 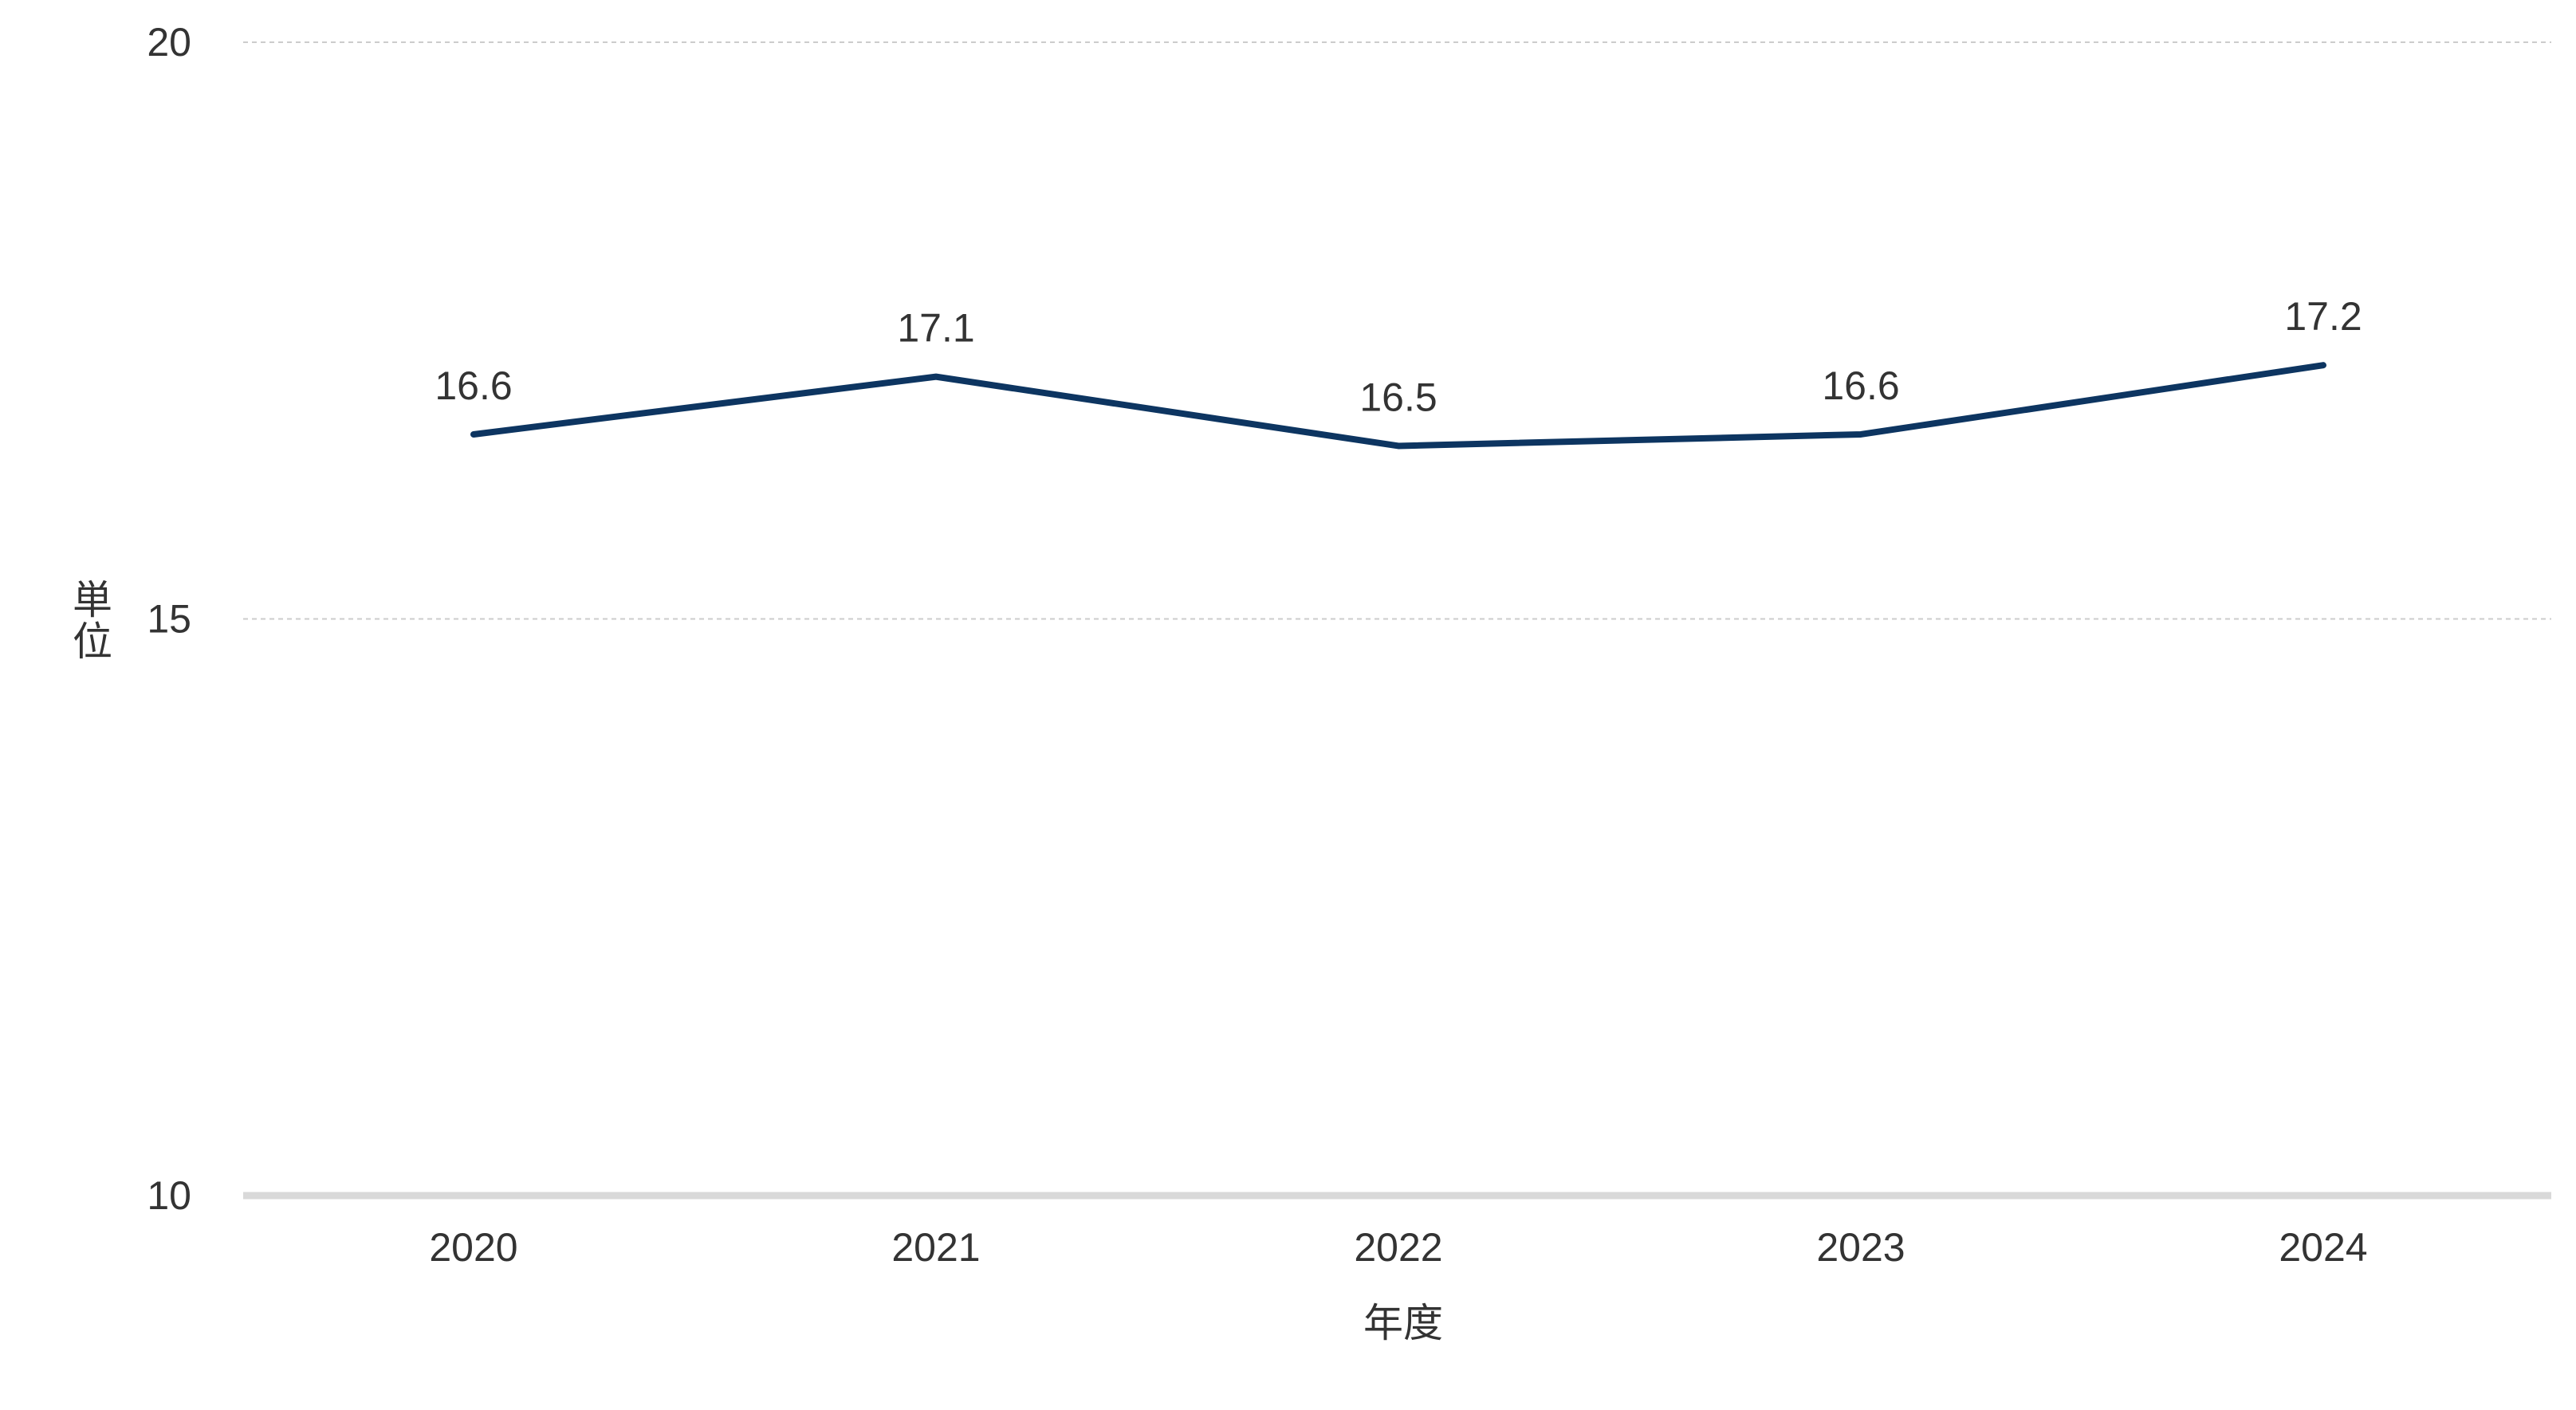 I want to click on x-axis-title: 年度, so click(x=1403, y=1323).